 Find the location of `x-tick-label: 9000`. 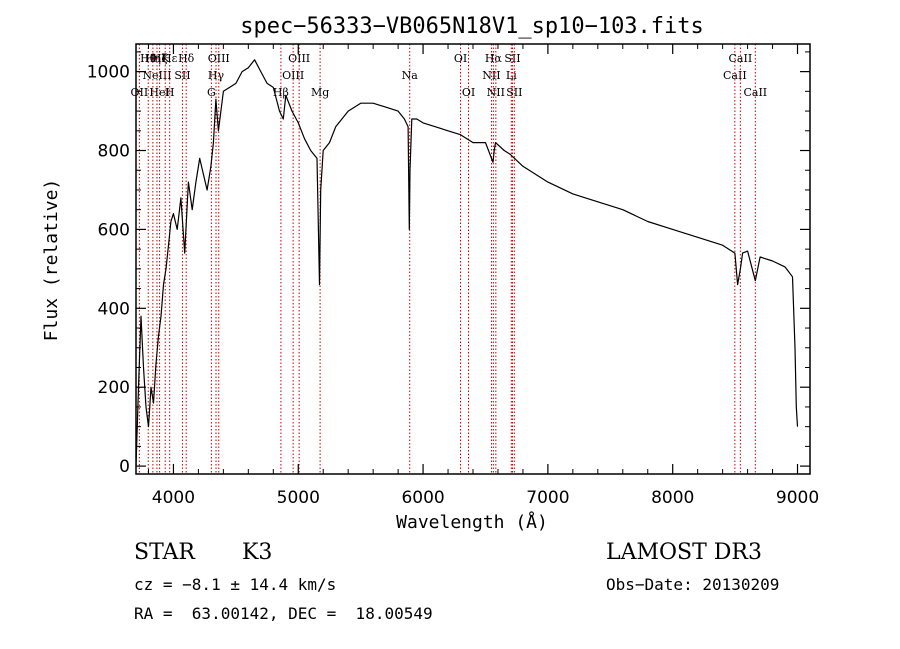

x-tick-label: 9000 is located at coordinates (797, 498).